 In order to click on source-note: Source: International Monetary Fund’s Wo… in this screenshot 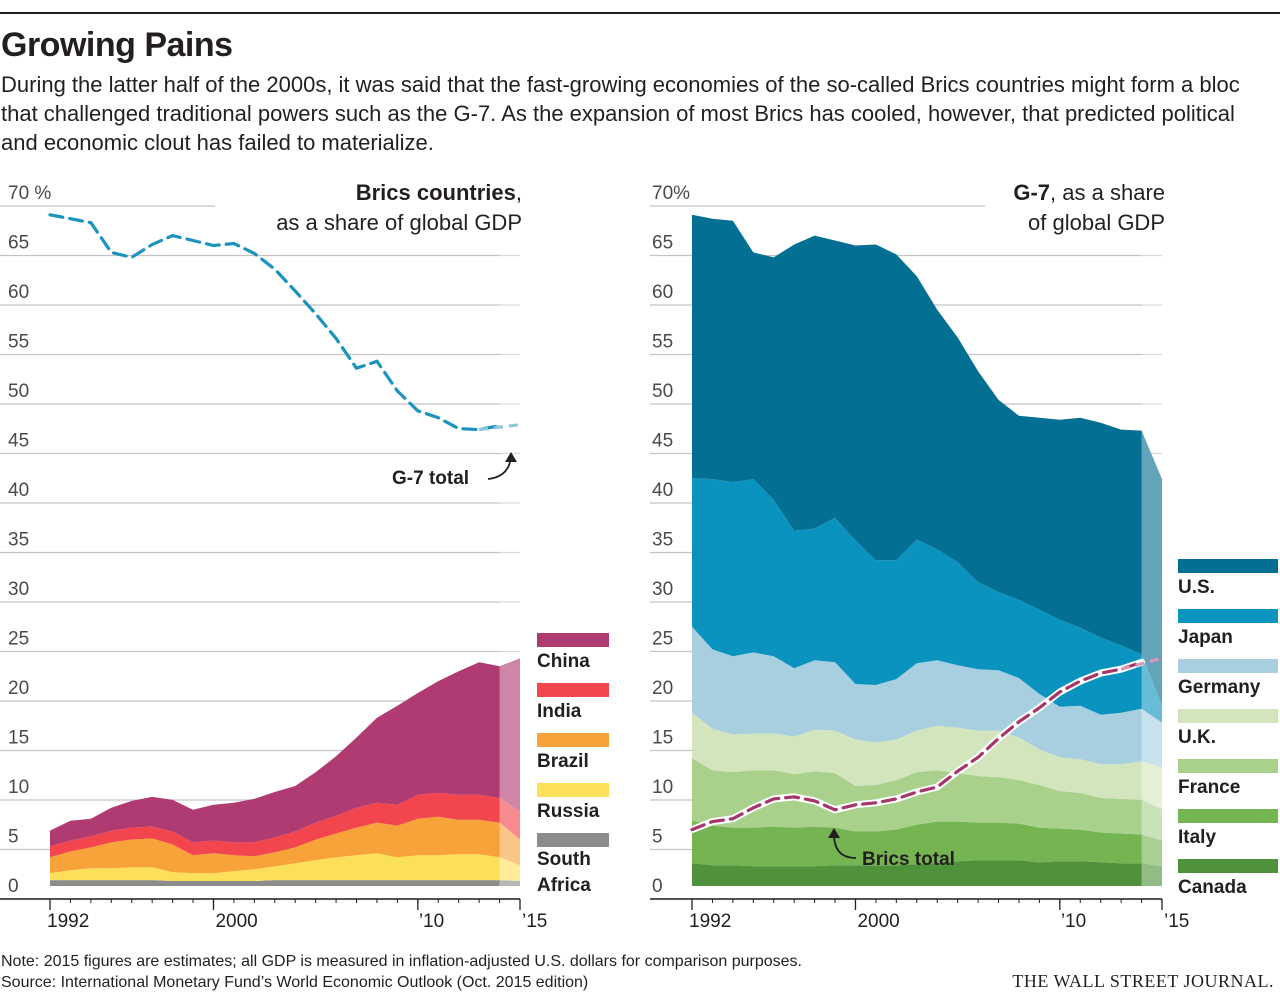, I will do `click(295, 982)`.